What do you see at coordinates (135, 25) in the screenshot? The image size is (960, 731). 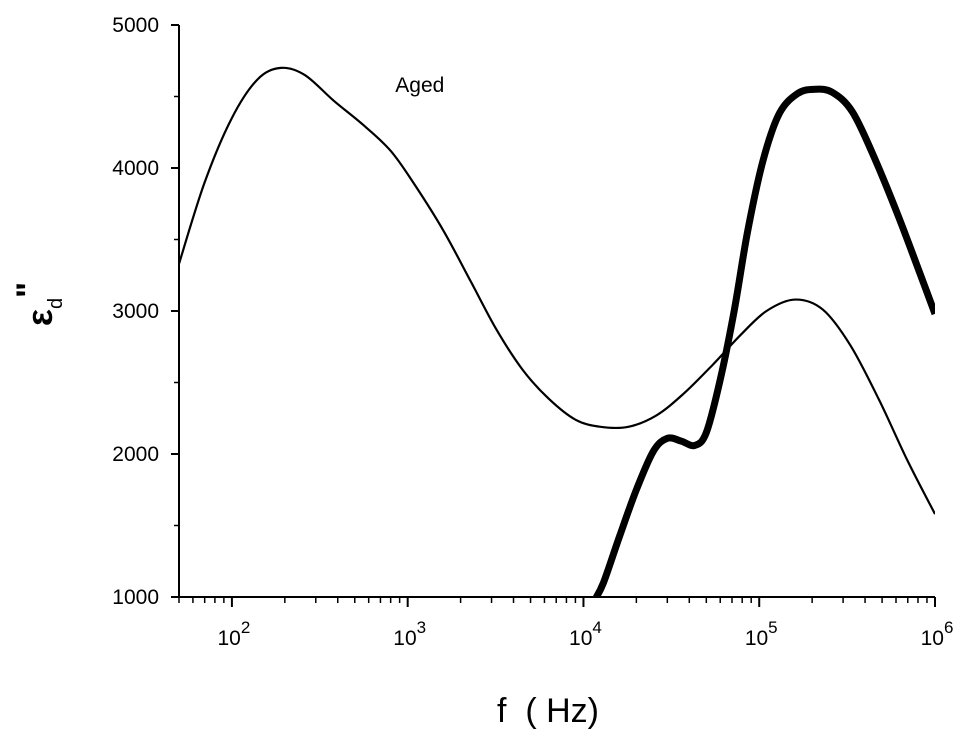 I see `y-tick-label: 5000` at bounding box center [135, 25].